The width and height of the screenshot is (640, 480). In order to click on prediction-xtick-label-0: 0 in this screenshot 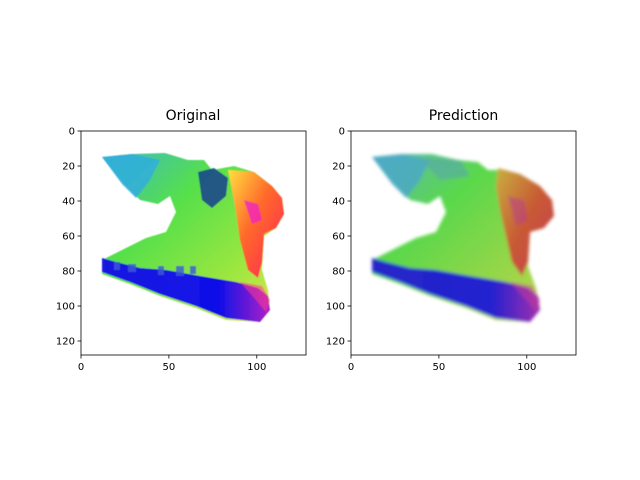, I will do `click(351, 367)`.